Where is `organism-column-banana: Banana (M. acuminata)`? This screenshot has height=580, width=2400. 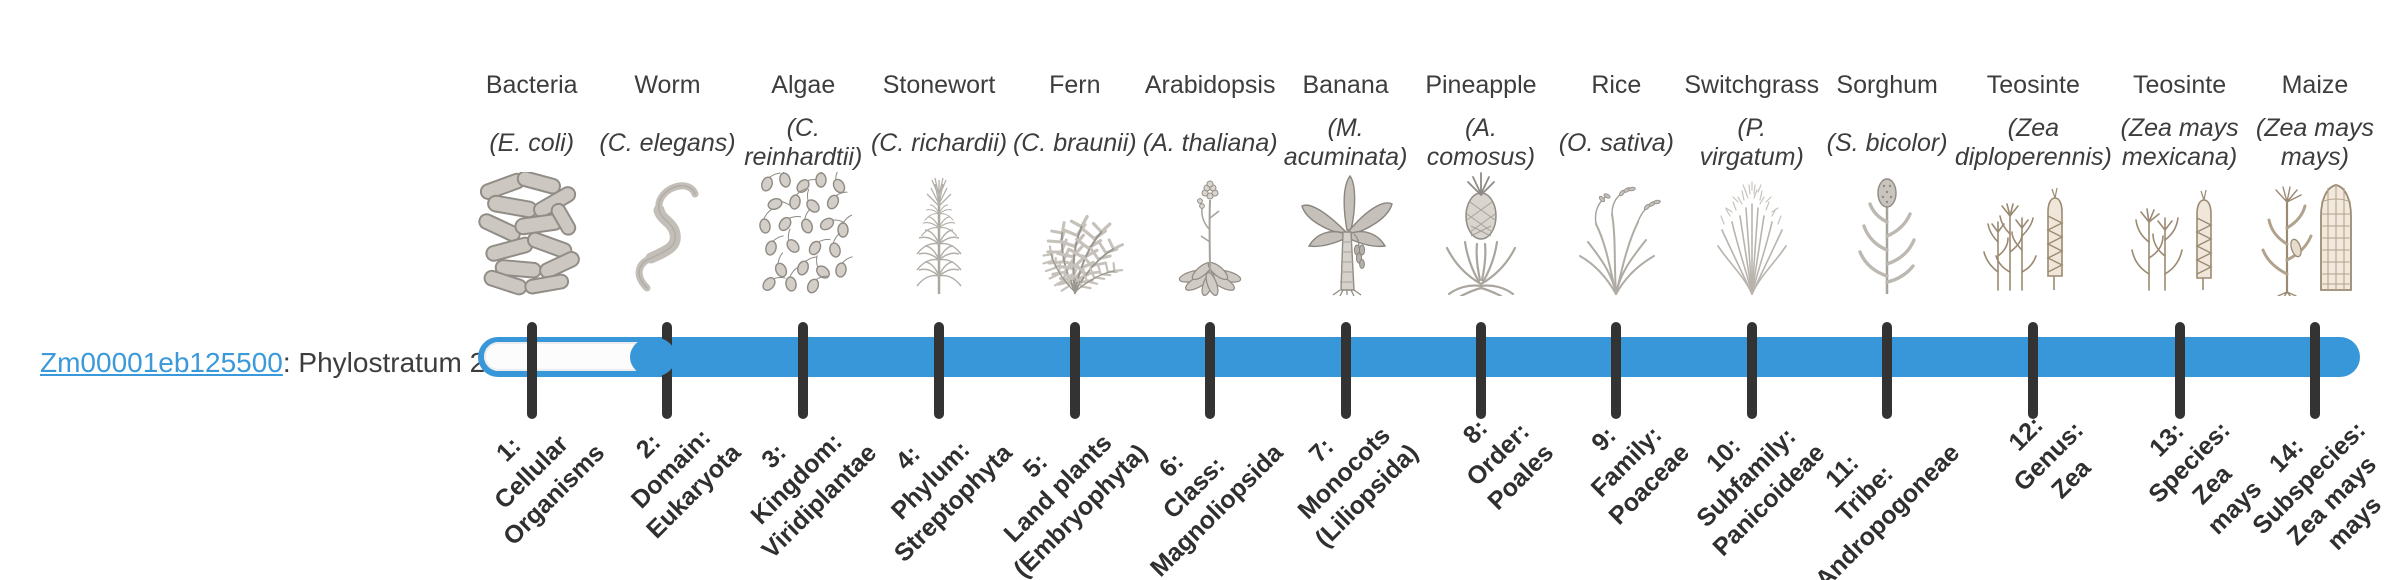 organism-column-banana: Banana (M. acuminata) is located at coordinates (1351, 310).